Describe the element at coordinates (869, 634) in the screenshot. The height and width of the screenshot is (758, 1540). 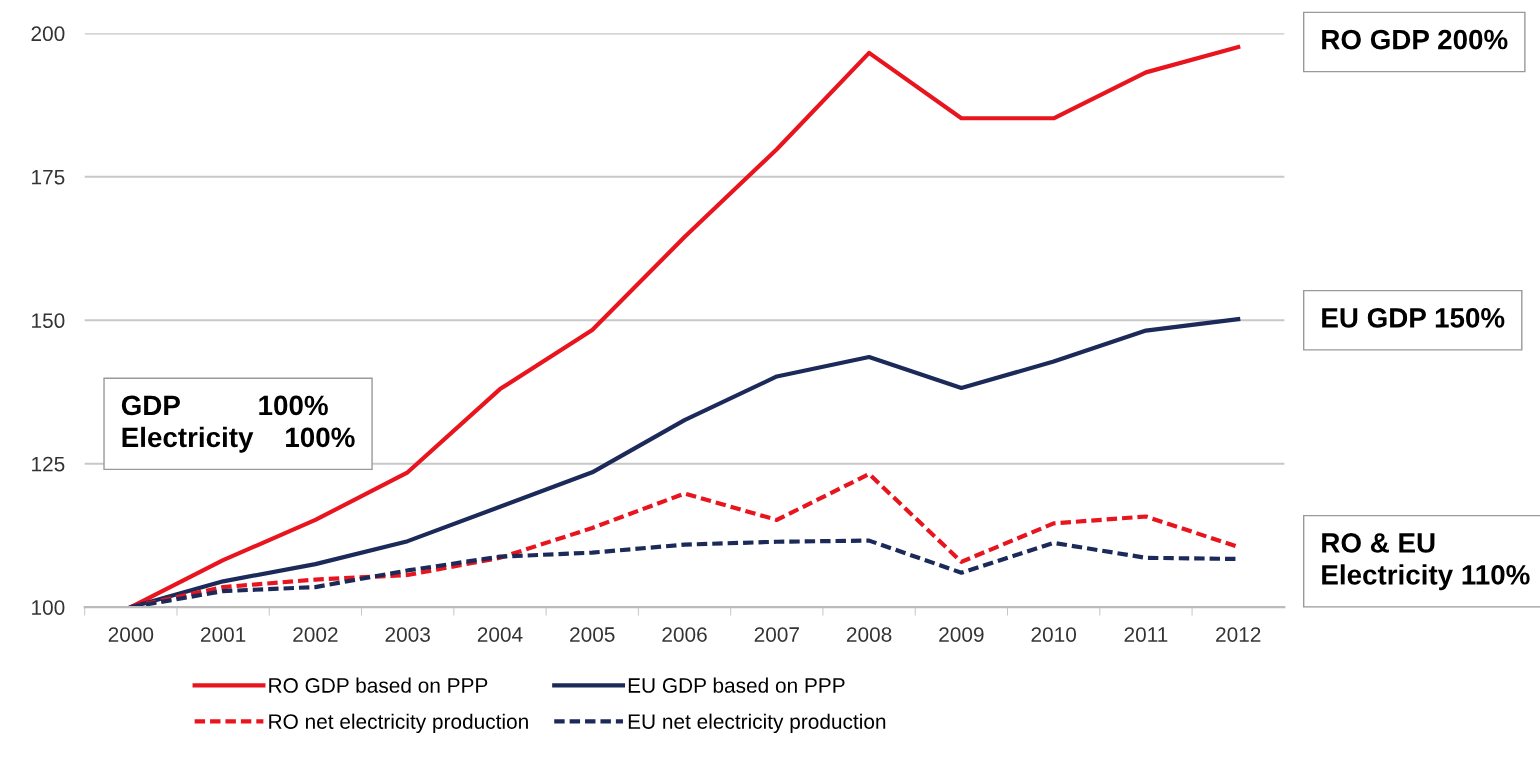
I see `x-tick-label: 2008` at that location.